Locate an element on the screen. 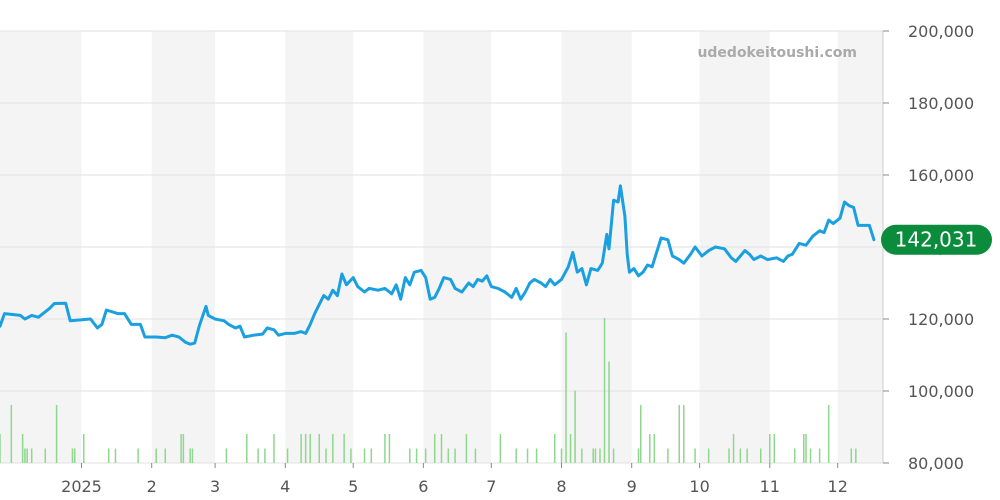  x-tick-label: 8 is located at coordinates (561, 486).